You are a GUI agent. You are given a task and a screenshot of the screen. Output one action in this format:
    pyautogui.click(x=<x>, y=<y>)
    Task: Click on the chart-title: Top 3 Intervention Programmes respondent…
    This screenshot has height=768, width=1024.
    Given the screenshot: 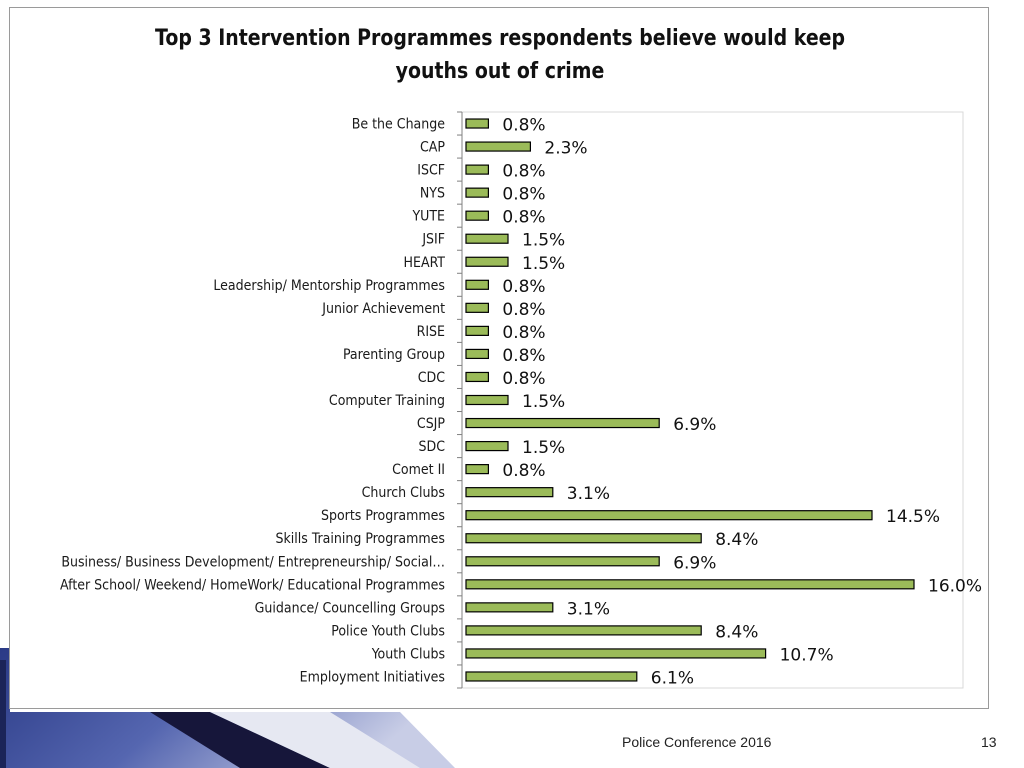 What is the action you would take?
    pyautogui.click(x=500, y=55)
    